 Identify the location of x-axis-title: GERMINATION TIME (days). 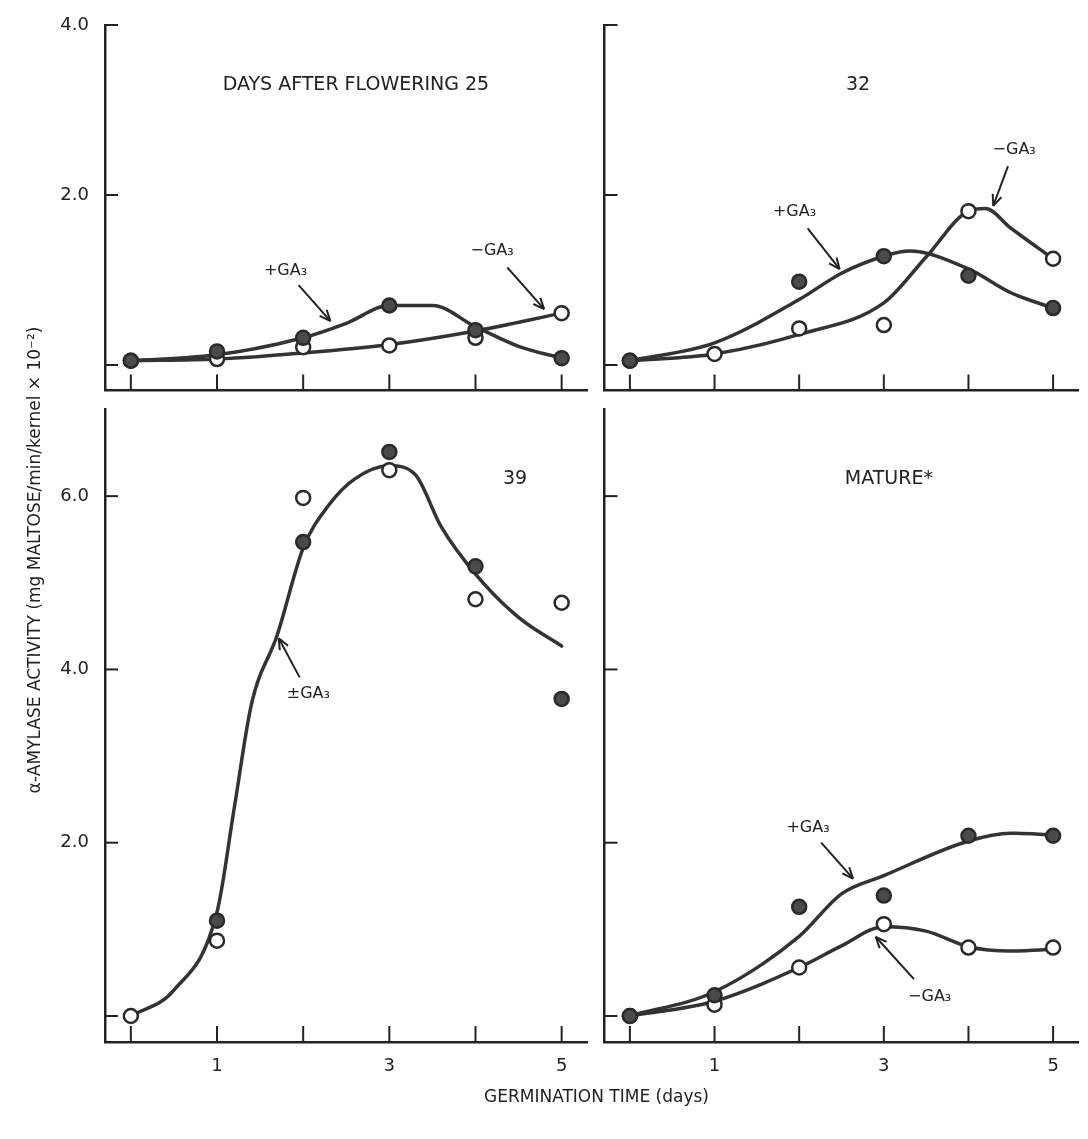
(596, 1096).